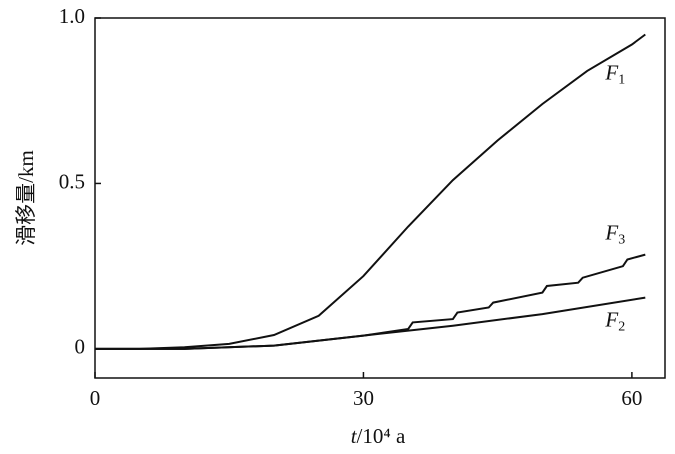 The width and height of the screenshot is (675, 454). What do you see at coordinates (80, 347) in the screenshot?
I see `y-tick-label: 0` at bounding box center [80, 347].